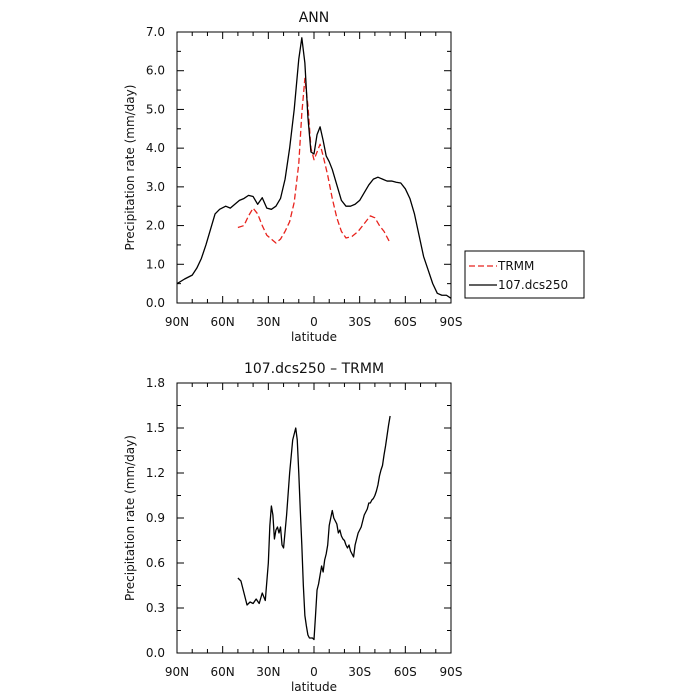  I want to click on legend: TRMM 107.dcs250, so click(524, 274).